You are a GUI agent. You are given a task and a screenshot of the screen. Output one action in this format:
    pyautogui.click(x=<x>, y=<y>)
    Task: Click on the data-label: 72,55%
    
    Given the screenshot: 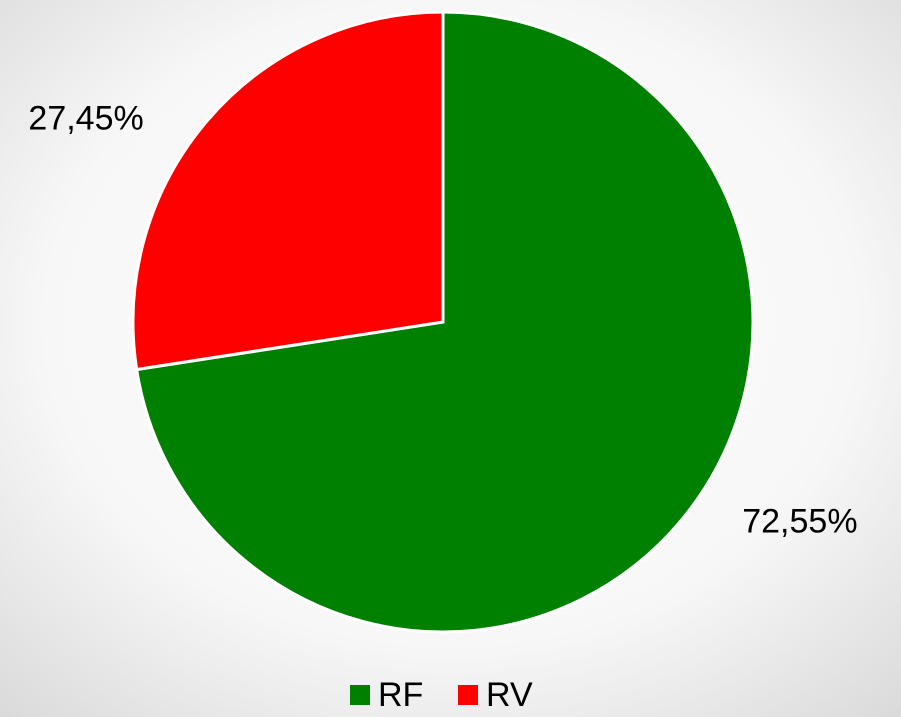 What is the action you would take?
    pyautogui.click(x=799, y=522)
    